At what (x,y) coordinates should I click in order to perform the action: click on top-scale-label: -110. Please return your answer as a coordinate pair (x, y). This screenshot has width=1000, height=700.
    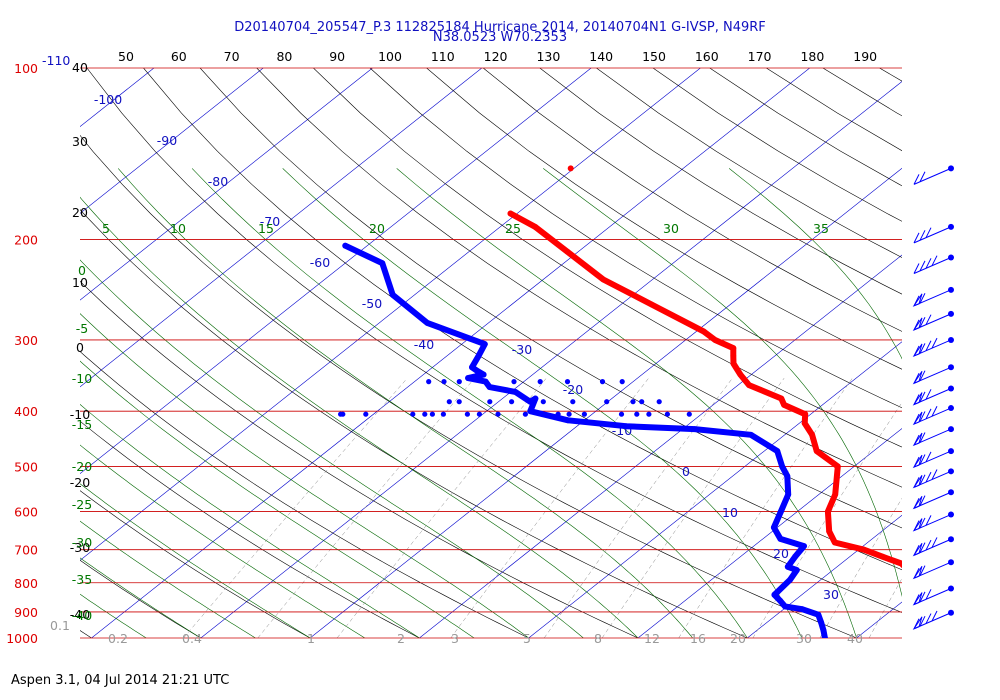
    Looking at the image, I should click on (56, 60).